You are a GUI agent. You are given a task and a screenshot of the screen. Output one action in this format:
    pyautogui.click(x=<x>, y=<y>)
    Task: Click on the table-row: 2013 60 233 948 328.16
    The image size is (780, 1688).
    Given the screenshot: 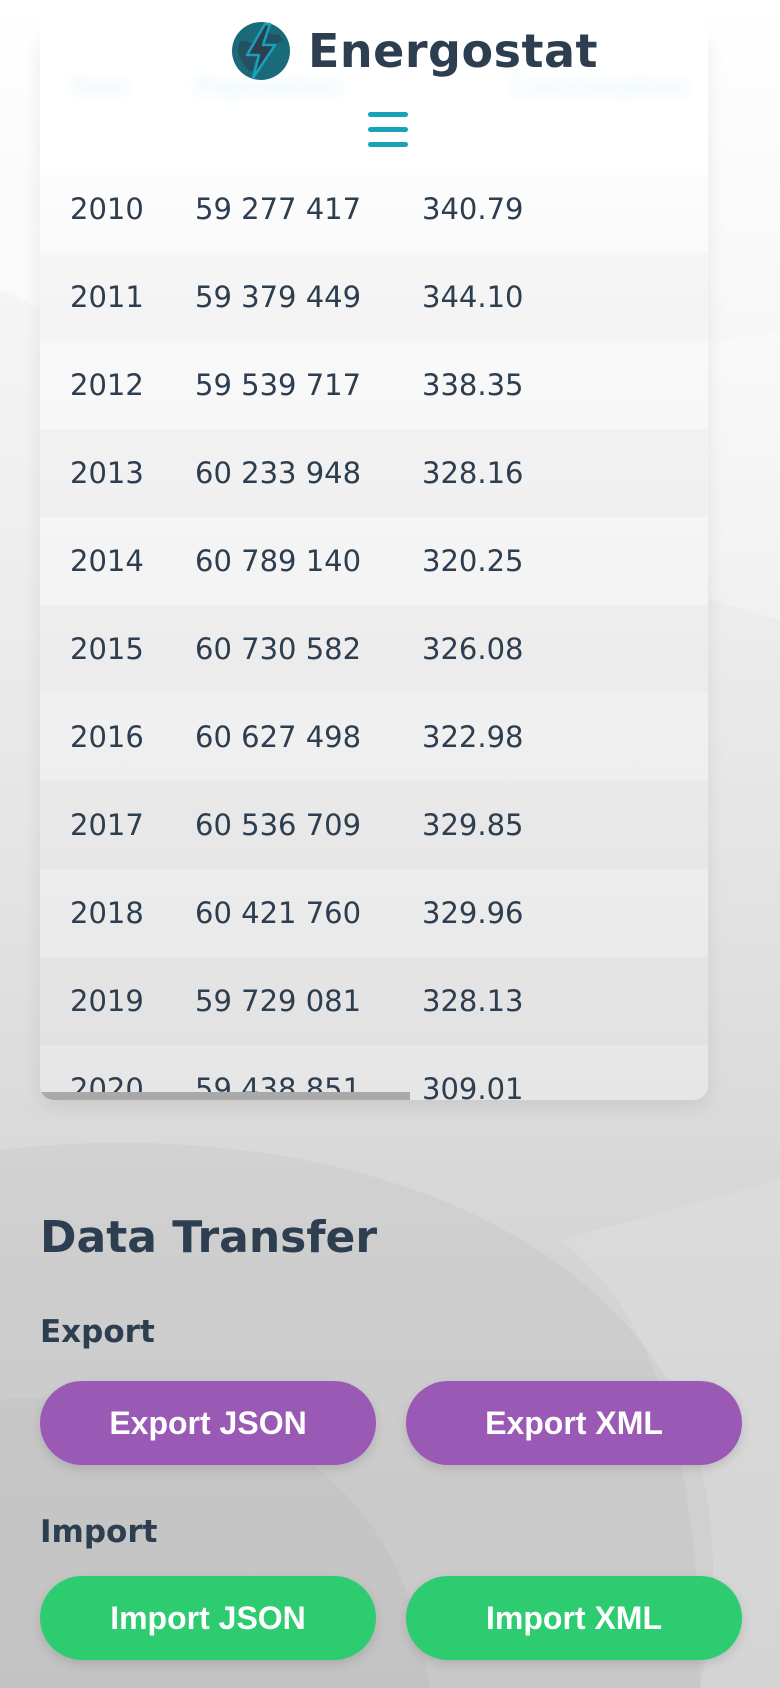 What is the action you would take?
    pyautogui.click(x=374, y=473)
    